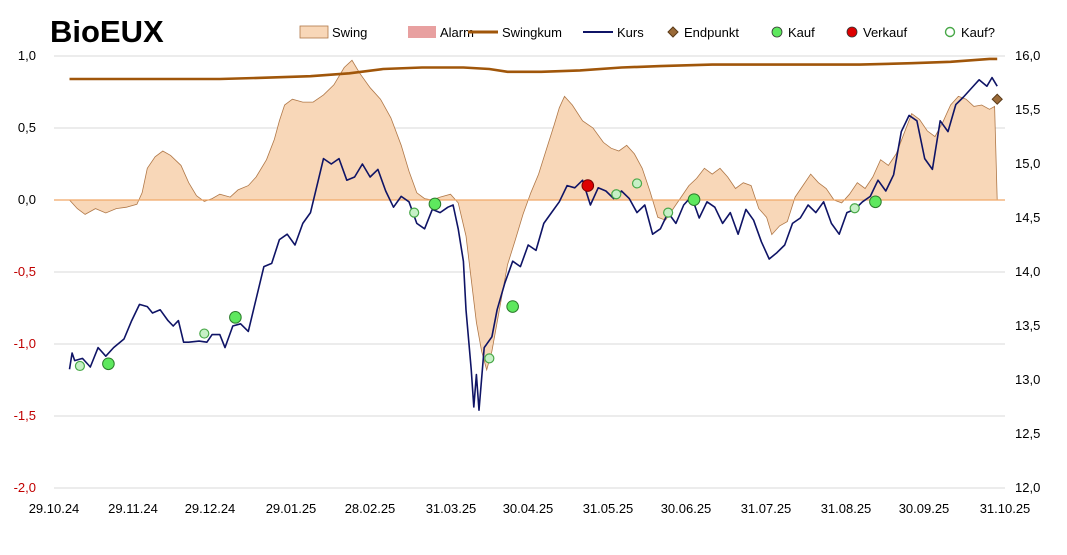  I want to click on left-tick-label: -0,5, so click(25, 271).